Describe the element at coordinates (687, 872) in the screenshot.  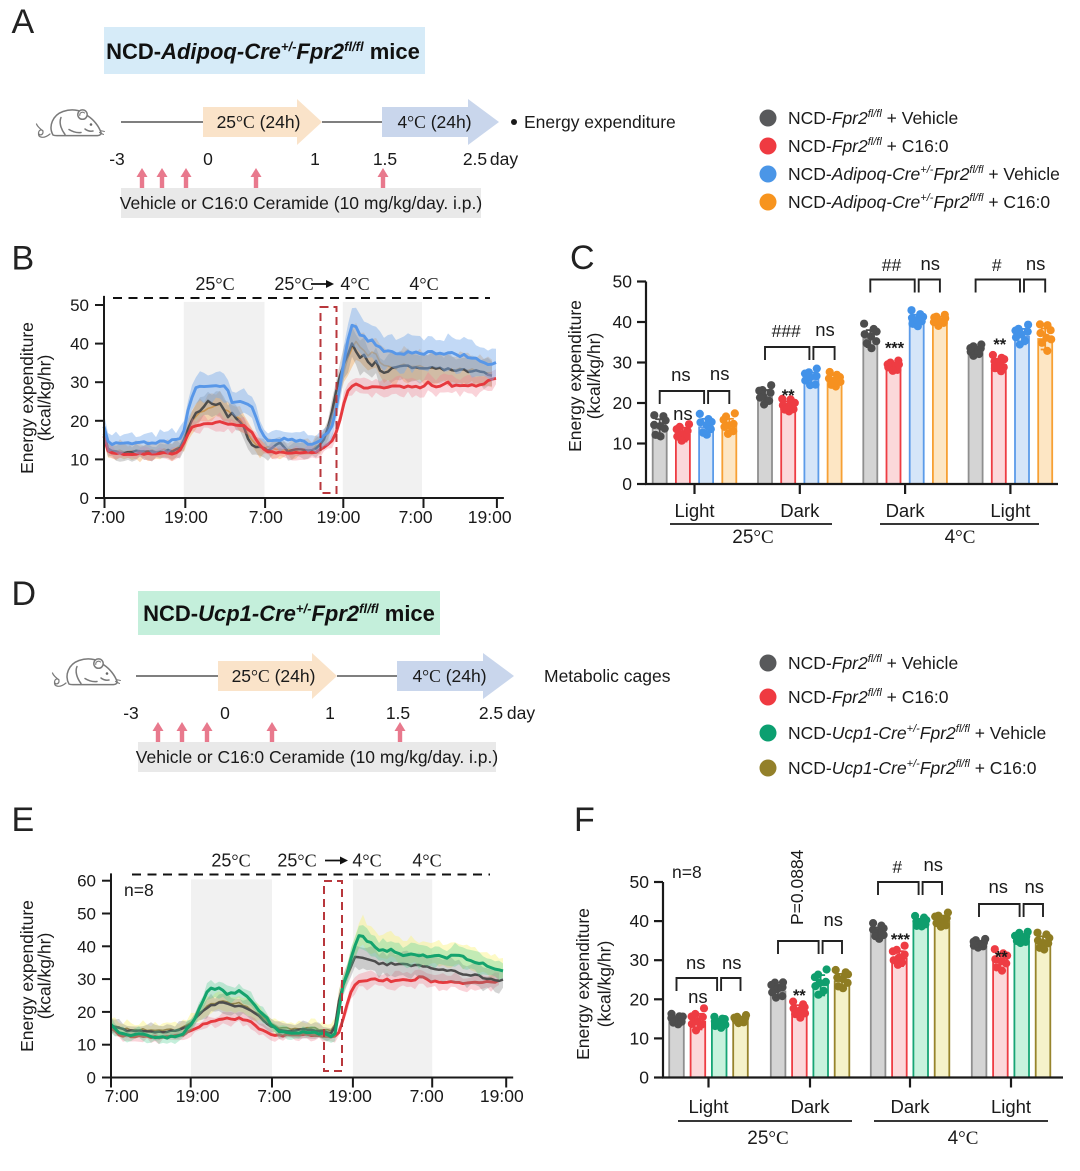
I see `svg-text: n=8` at that location.